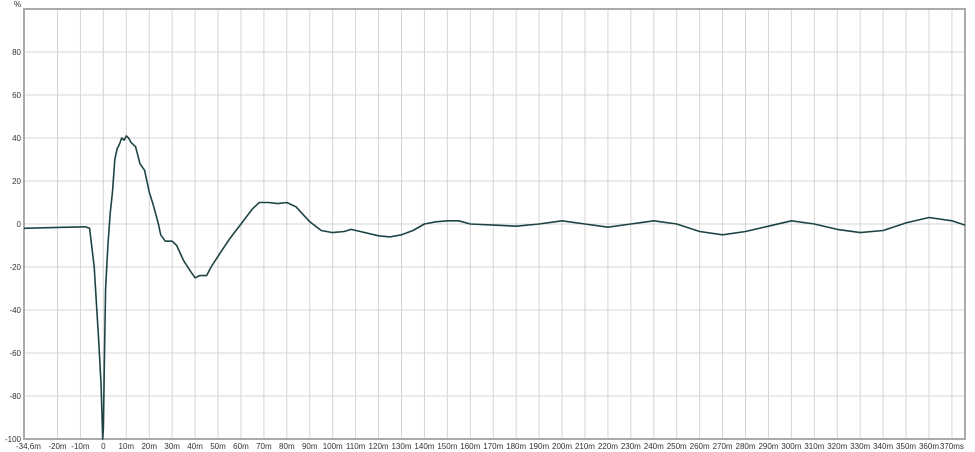 The image size is (975, 452). Describe the element at coordinates (562, 446) in the screenshot. I see `x-tick-label: 200m` at that location.